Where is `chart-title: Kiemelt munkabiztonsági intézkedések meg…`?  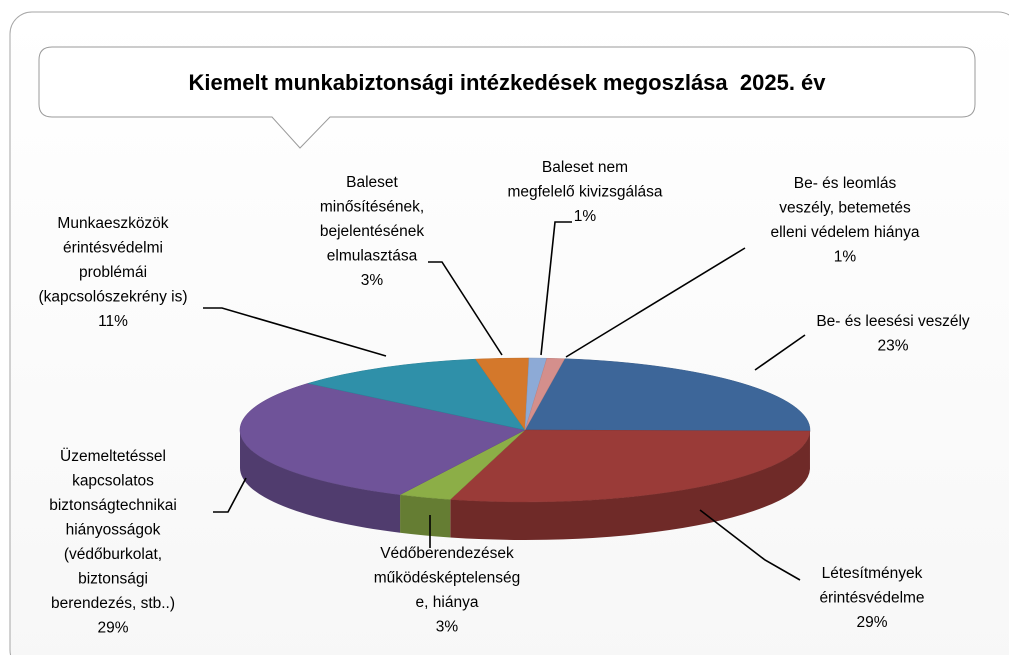 chart-title: Kiemelt munkabiztonsági intézkedések meg… is located at coordinates (507, 82).